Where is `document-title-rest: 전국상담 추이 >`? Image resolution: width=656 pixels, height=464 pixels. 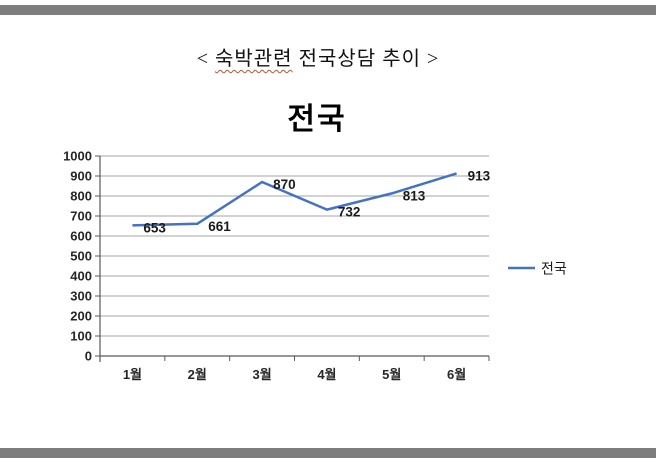 document-title-rest: 전국상담 추이 > is located at coordinates (366, 59).